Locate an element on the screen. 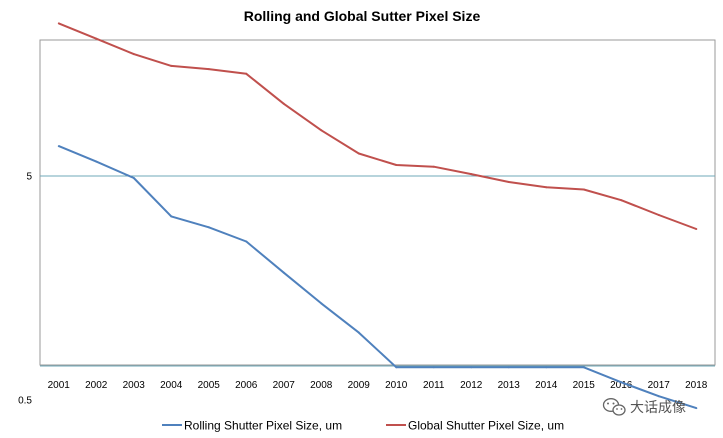  x-tick-label: 2006 is located at coordinates (246, 385).